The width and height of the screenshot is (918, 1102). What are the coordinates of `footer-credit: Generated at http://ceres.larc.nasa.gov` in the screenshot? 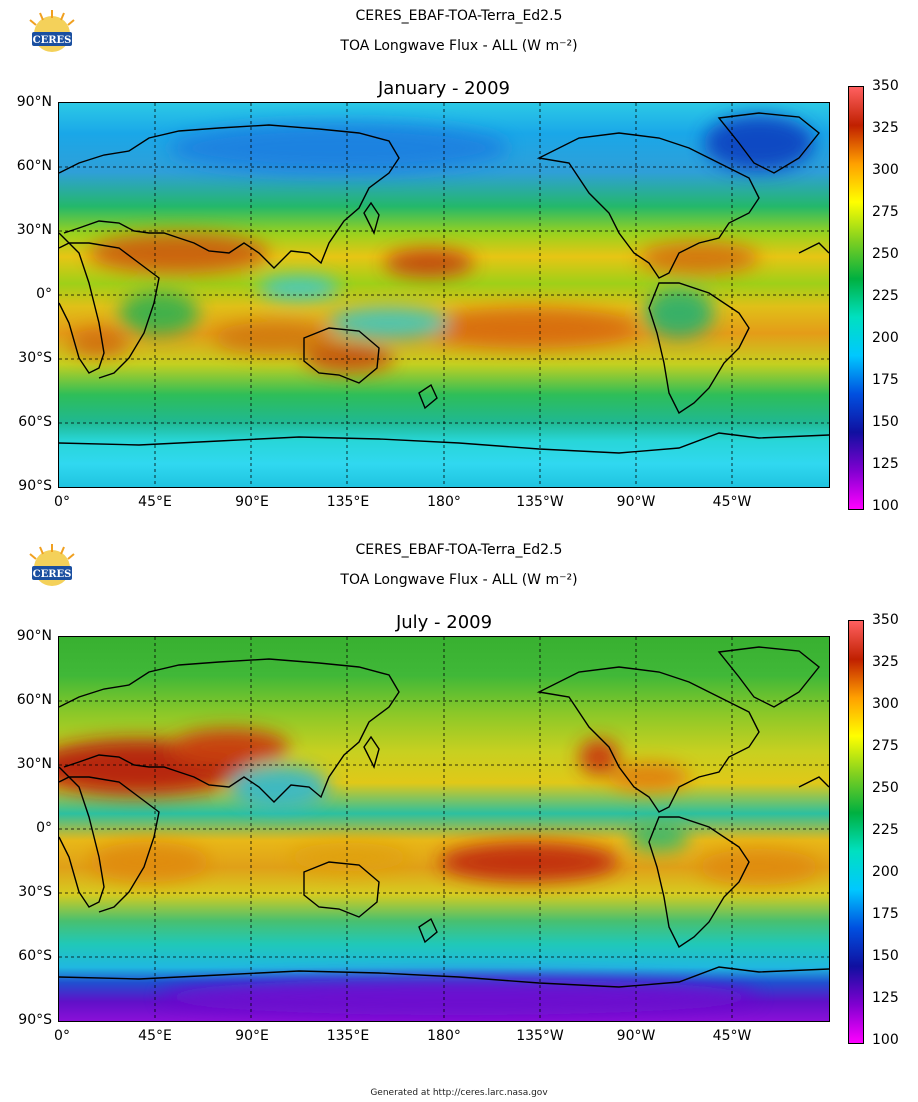 It's located at (459, 1093).